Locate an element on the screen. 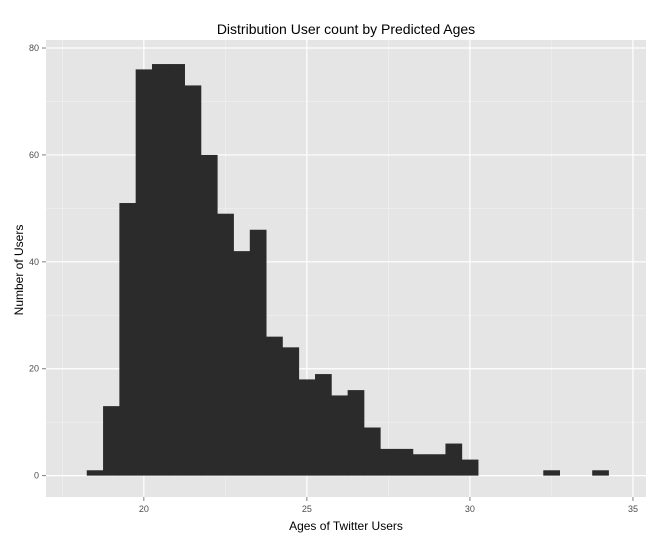 The height and width of the screenshot is (545, 666). x-axis-label: Ages of Twitter Users is located at coordinates (346, 526).